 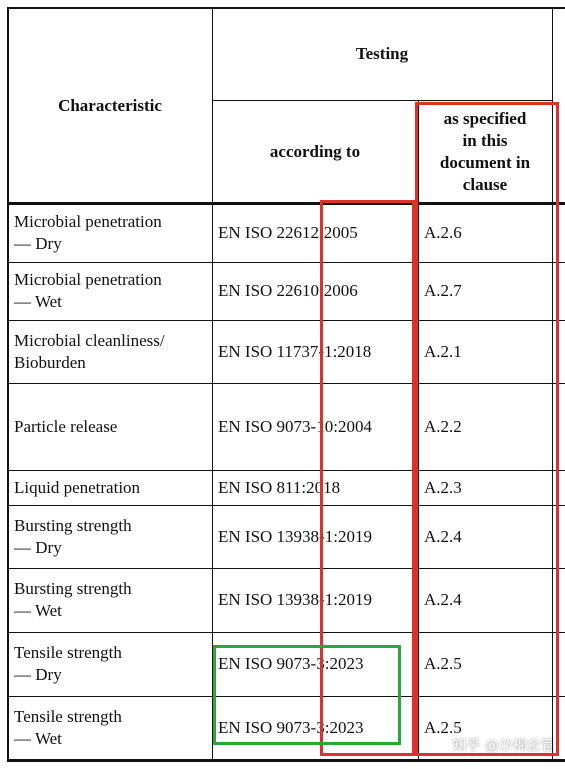 I want to click on table-cell: EN ISO 9073-10:2004, so click(x=295, y=426).